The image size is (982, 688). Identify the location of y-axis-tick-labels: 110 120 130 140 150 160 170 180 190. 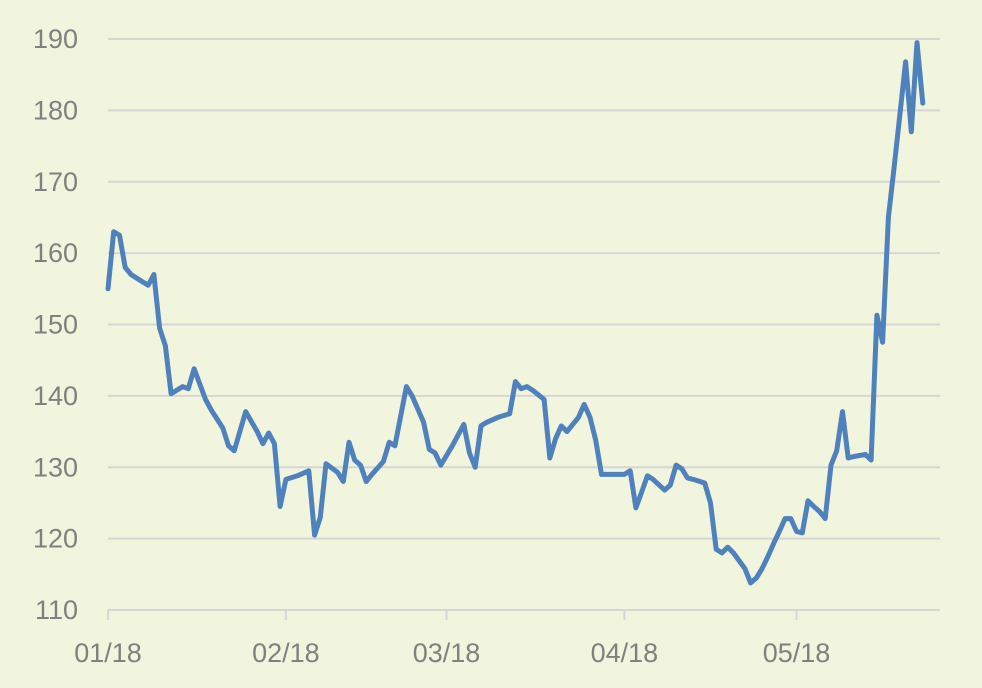
(55, 324).